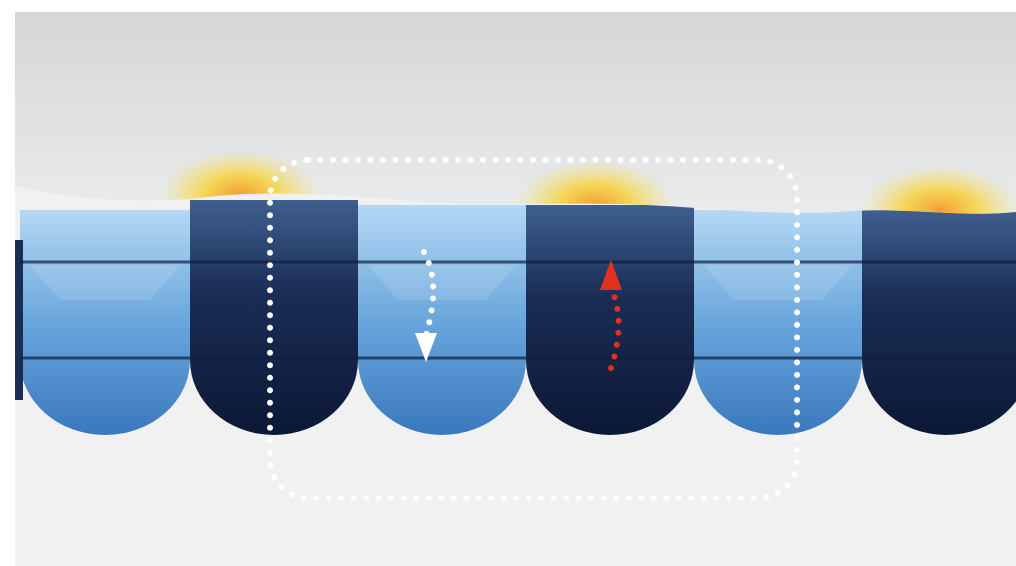  What do you see at coordinates (426, 305) in the screenshot?
I see `arrow-down` at bounding box center [426, 305].